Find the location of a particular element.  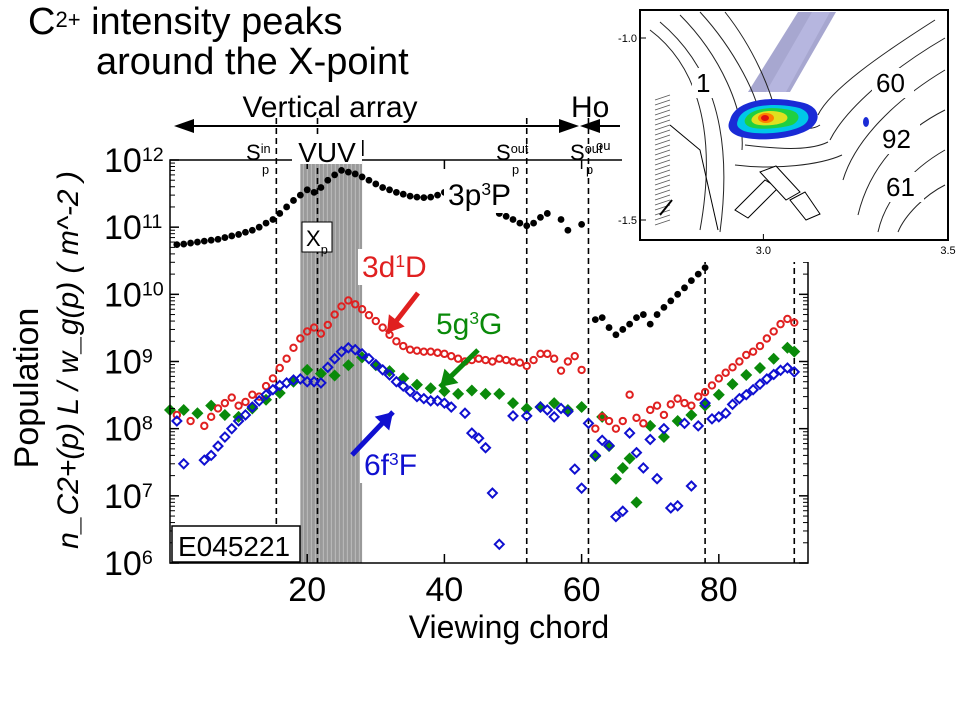

label-6f3F: 6f3F is located at coordinates (390, 465).